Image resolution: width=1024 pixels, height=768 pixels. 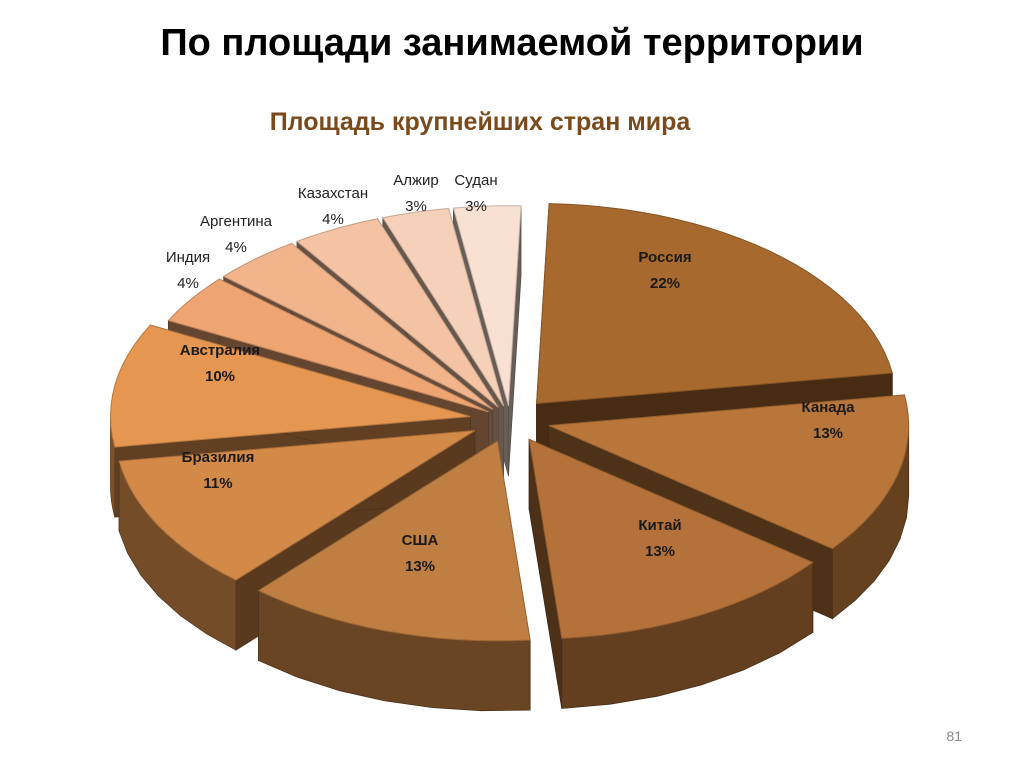 I want to click on slide-title: По площади занимаемой территории, so click(x=512, y=43).